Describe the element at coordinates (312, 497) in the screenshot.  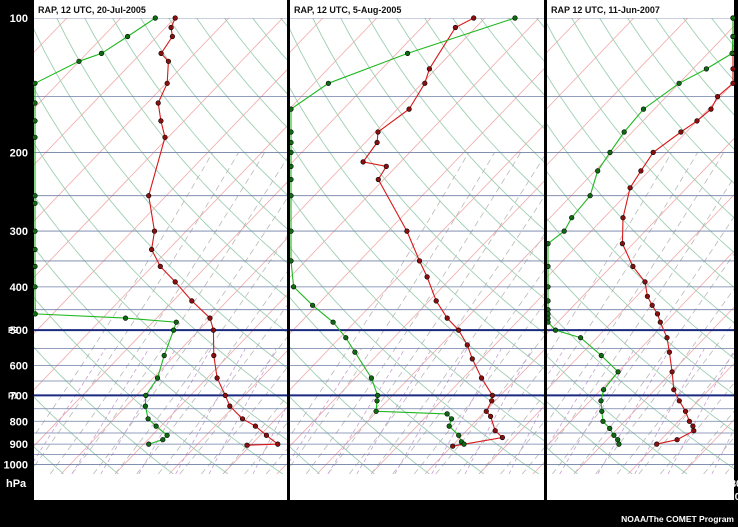
I see `mixing-ratio-label: 1.0` at that location.